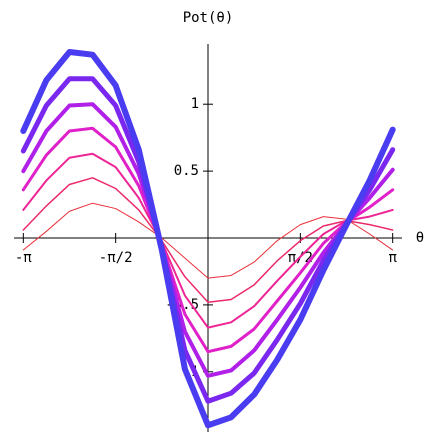 This screenshot has width=436, height=436. Describe the element at coordinates (195, 104) in the screenshot. I see `y-tick-label: 1` at that location.